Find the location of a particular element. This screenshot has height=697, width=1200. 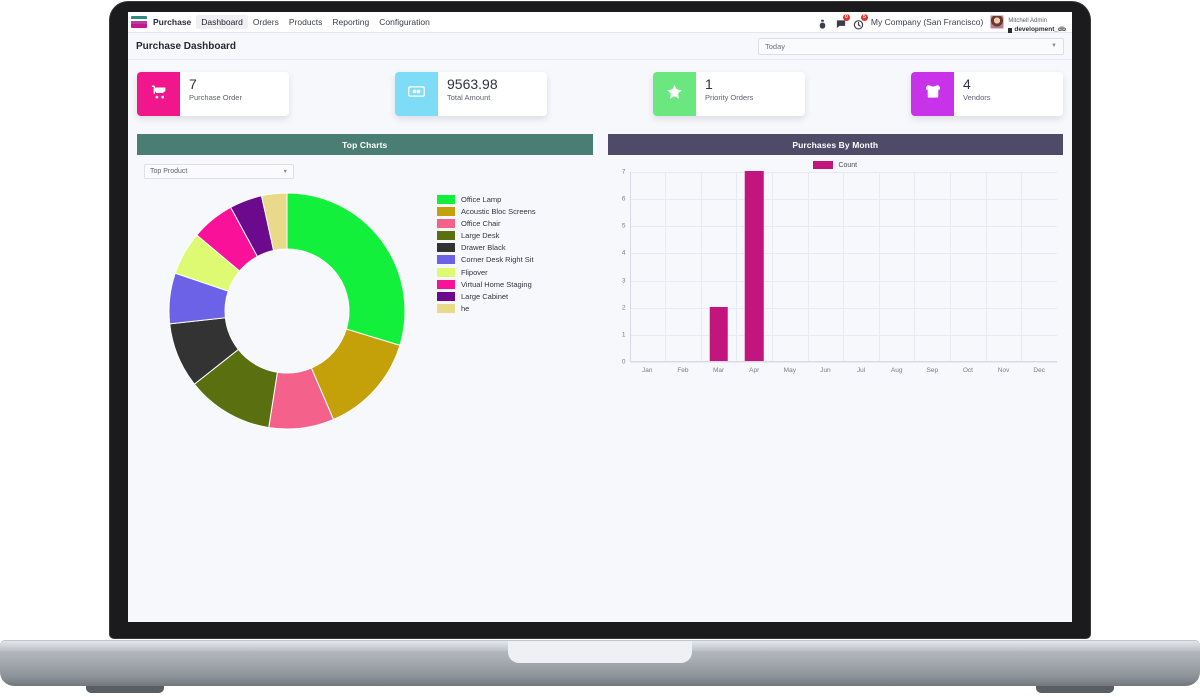

legend-label: Large Cabinet is located at coordinates (485, 296).